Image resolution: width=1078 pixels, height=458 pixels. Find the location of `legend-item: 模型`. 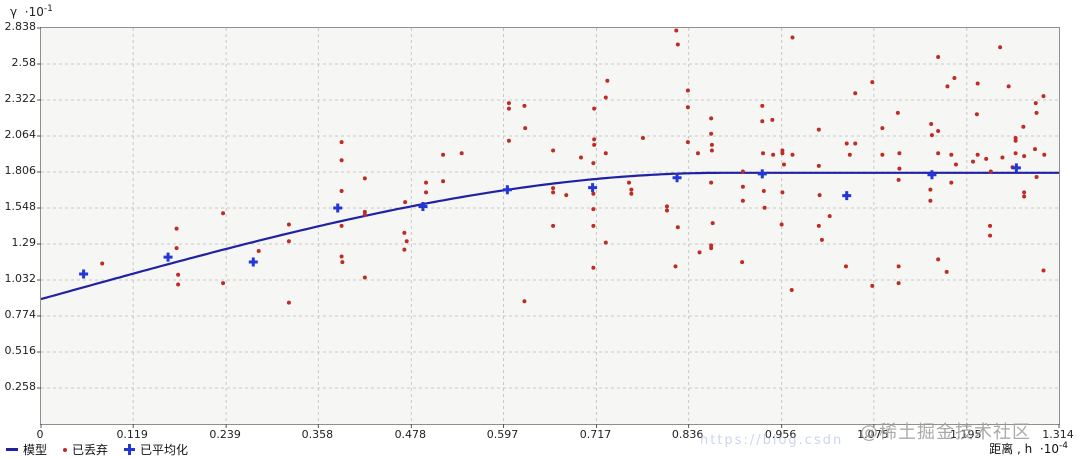

legend-item: 模型 is located at coordinates (26, 449).